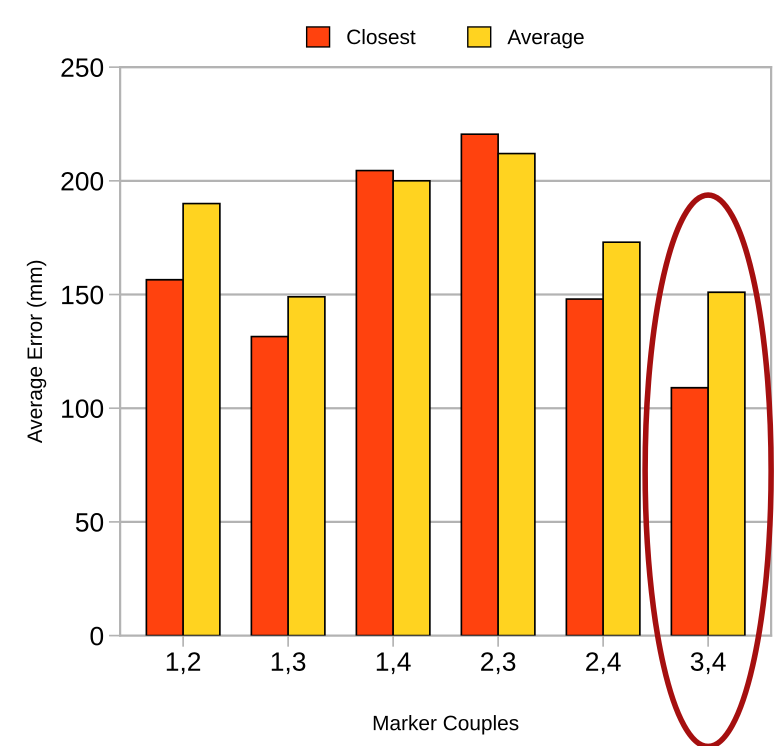 The image size is (775, 746). I want to click on x-tick-label: 3,4, so click(708, 663).